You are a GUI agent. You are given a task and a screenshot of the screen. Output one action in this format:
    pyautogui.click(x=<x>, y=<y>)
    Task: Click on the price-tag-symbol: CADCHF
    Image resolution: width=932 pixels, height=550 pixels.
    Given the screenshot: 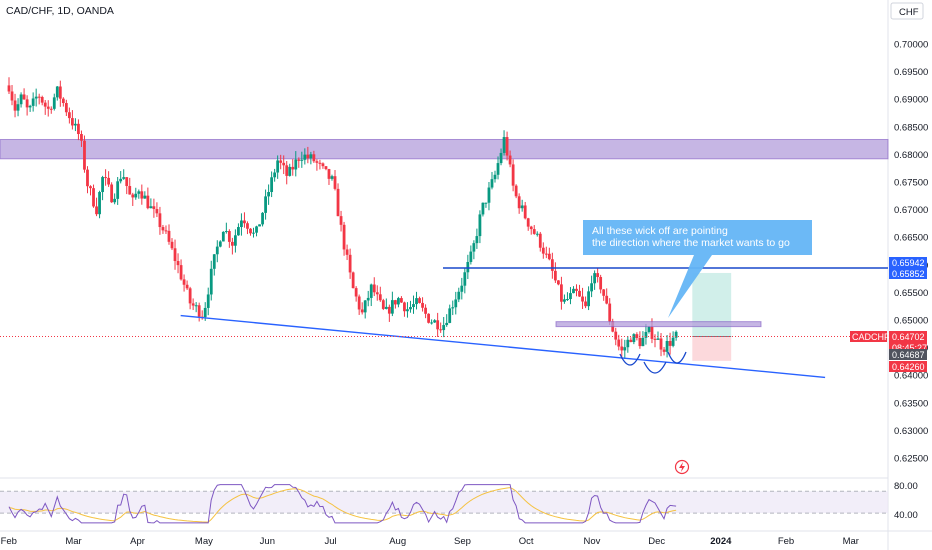 What is the action you would take?
    pyautogui.click(x=870, y=336)
    